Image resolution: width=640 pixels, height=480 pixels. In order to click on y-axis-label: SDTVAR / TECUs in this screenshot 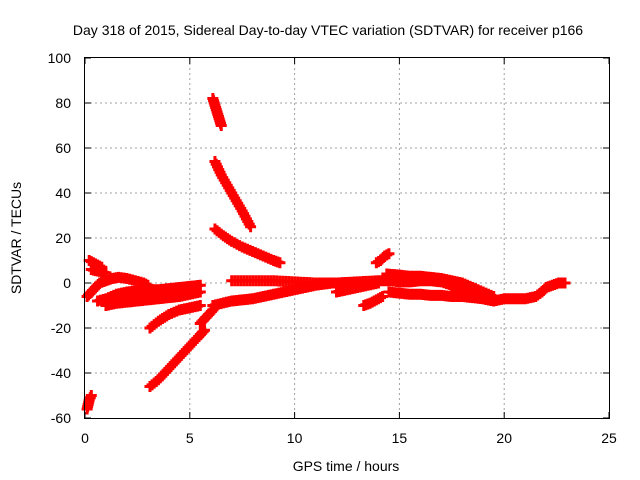, I will do `click(16, 238)`.